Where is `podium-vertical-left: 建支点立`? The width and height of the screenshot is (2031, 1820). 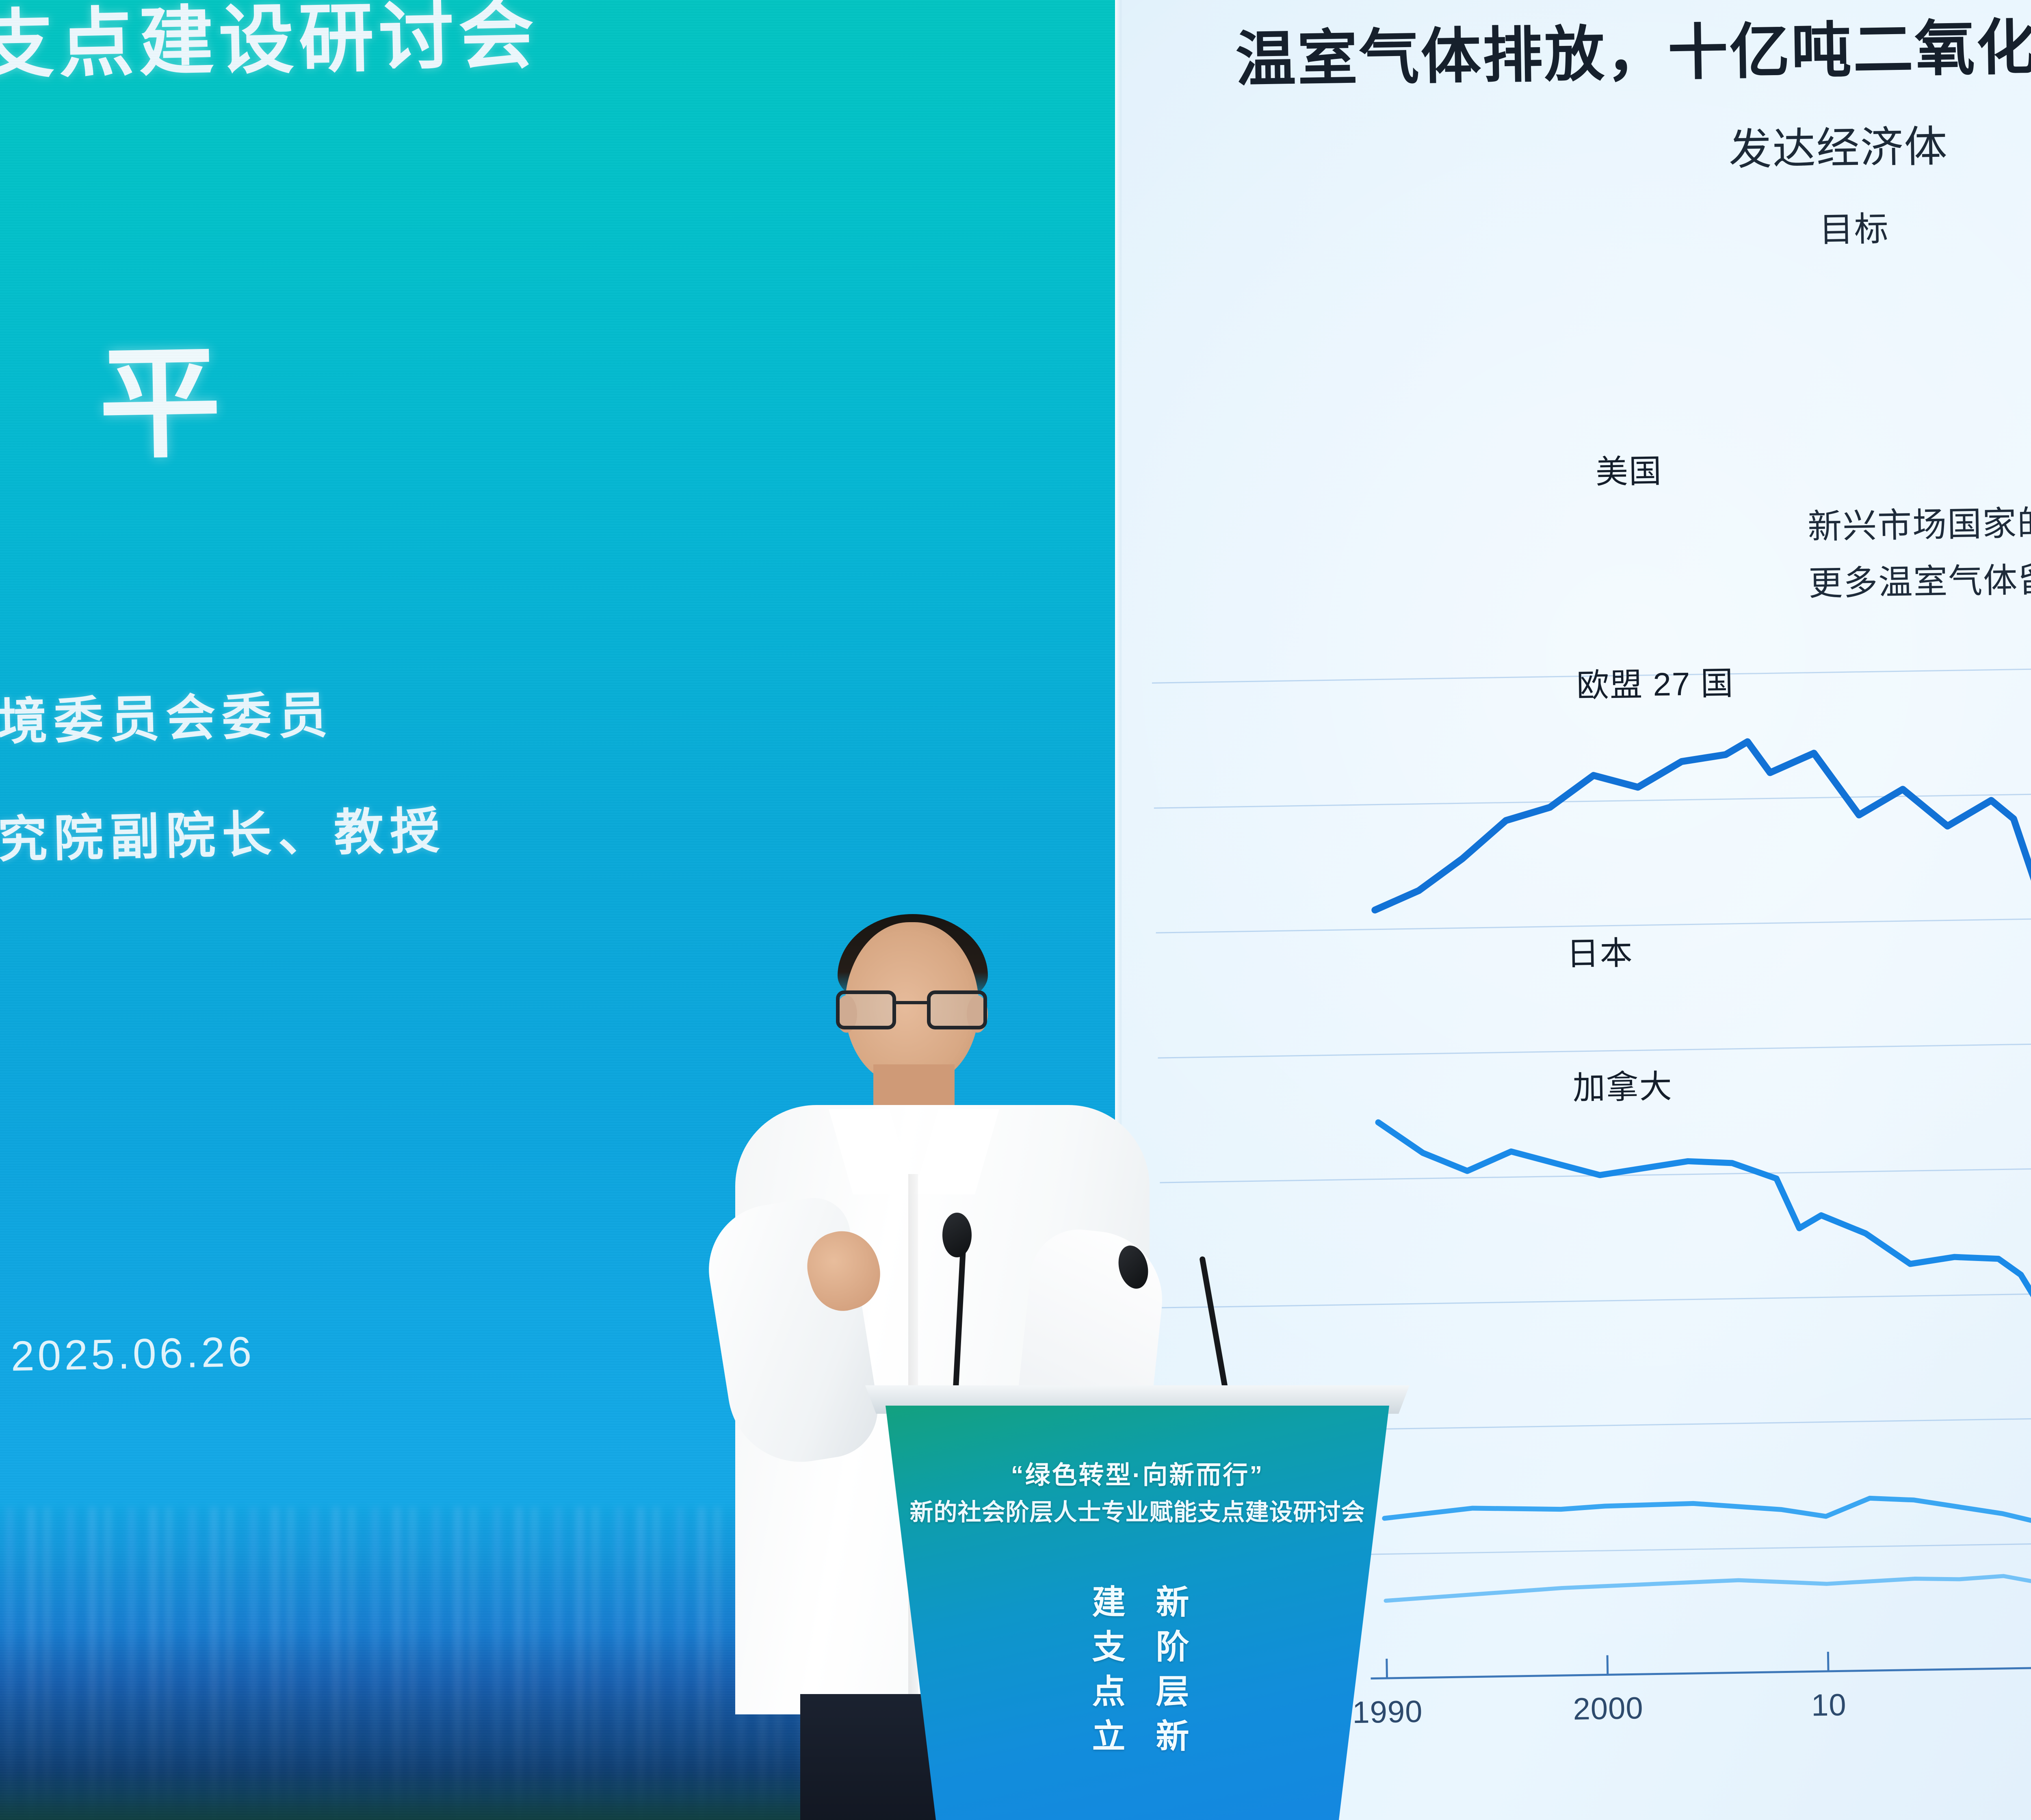
podium-vertical-left: 建支点立 is located at coordinates (1105, 1673).